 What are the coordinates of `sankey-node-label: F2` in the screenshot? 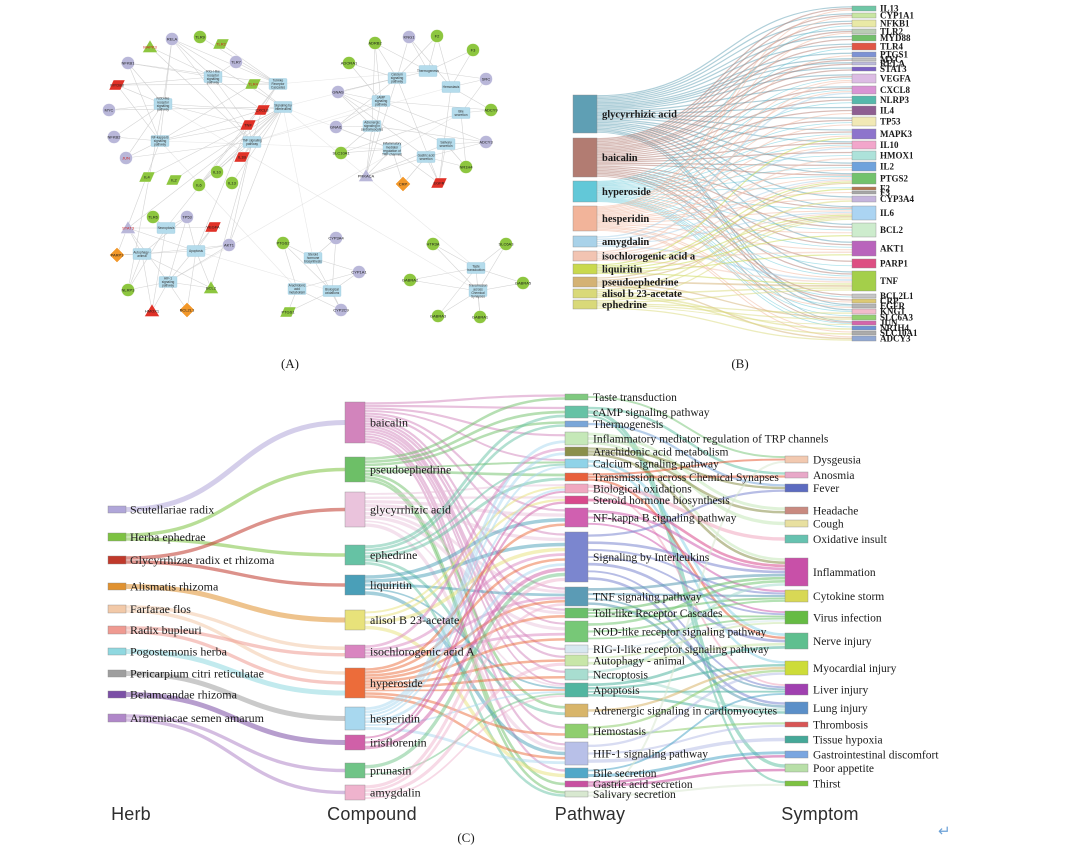 It's located at (885, 189).